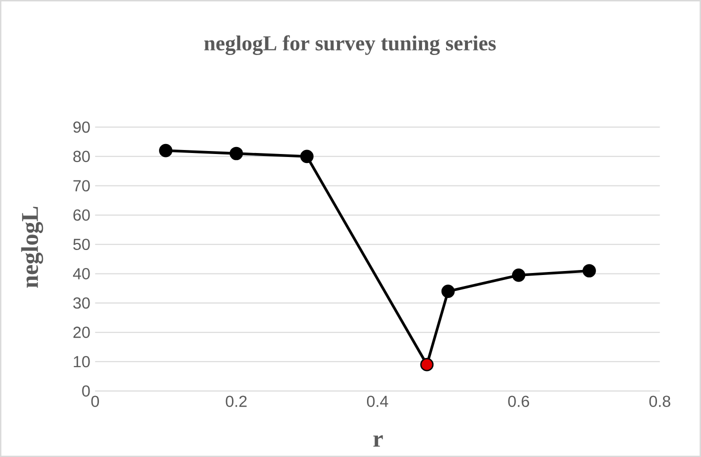 Image resolution: width=701 pixels, height=457 pixels. What do you see at coordinates (81, 186) in the screenshot?
I see `y-tick-label: 70` at bounding box center [81, 186].